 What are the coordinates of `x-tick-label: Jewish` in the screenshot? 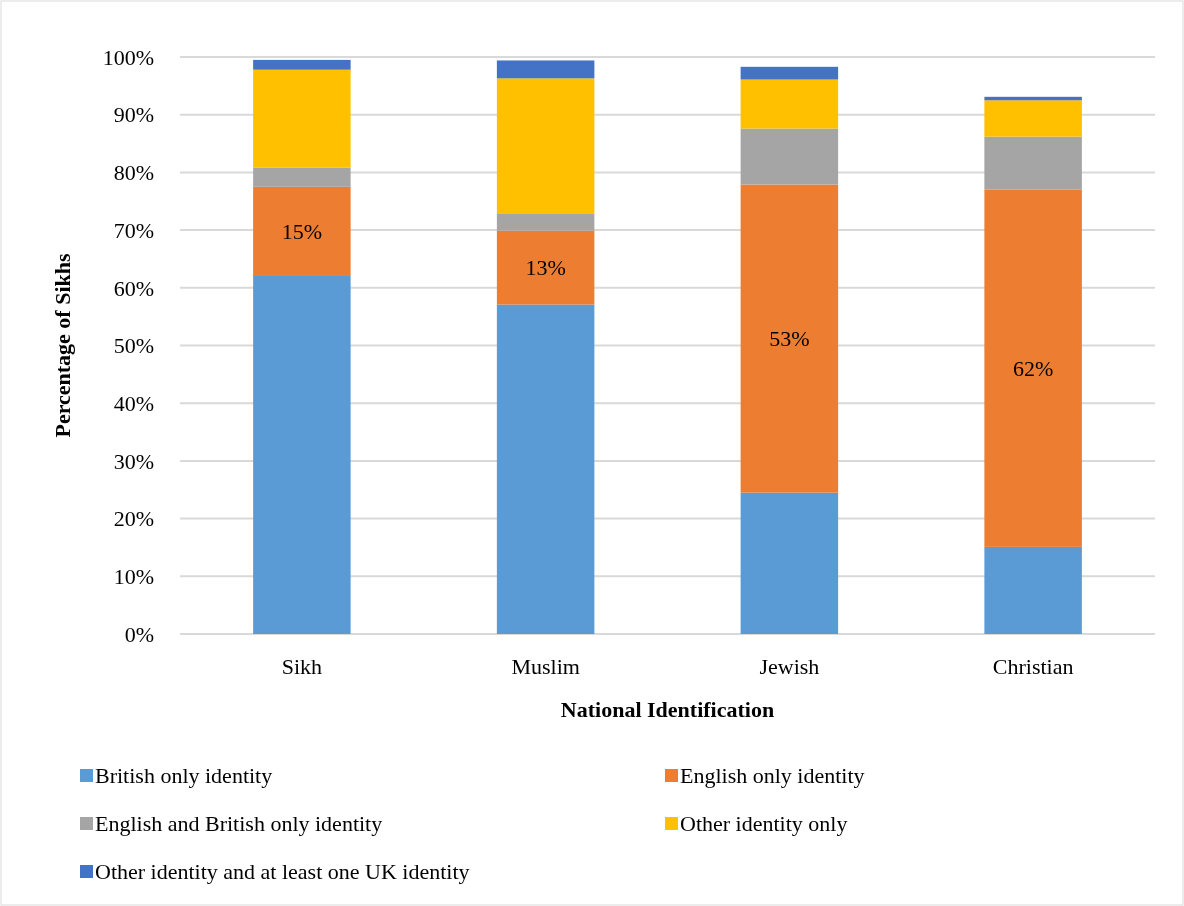 It's located at (789, 666).